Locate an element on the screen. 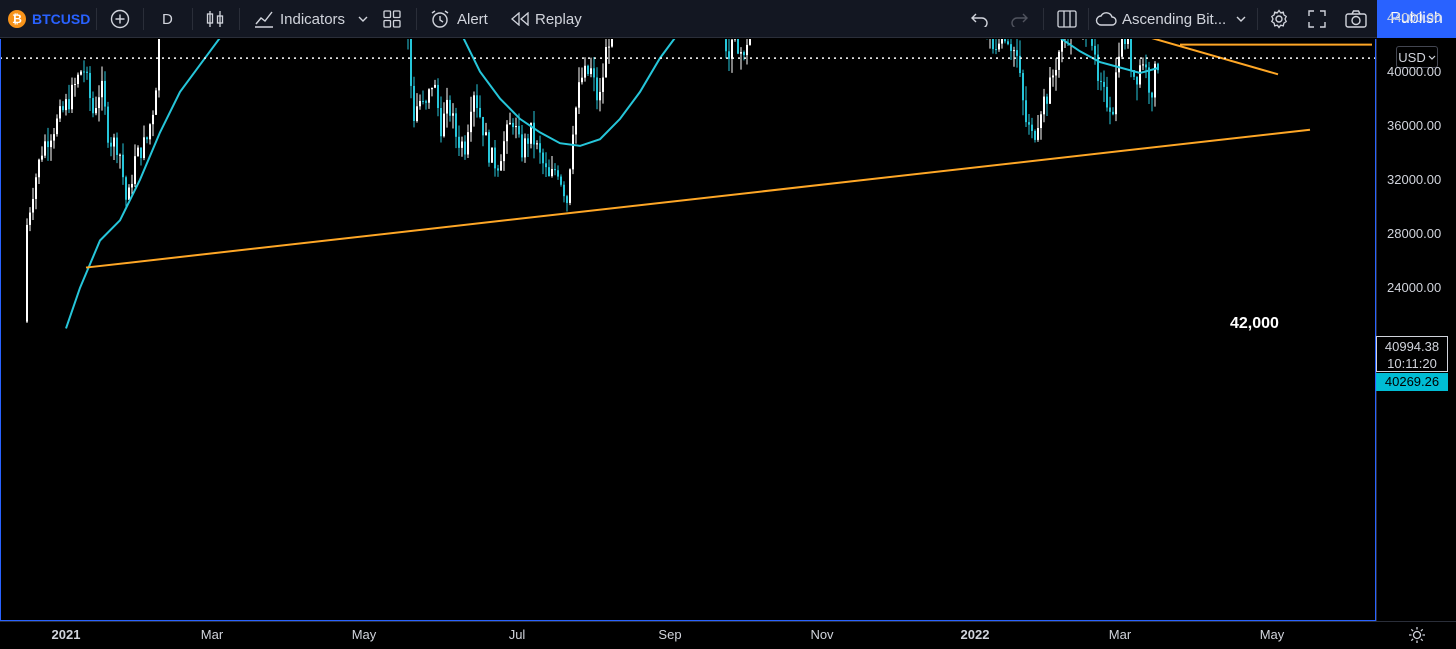  camera-icon is located at coordinates (1356, 19).